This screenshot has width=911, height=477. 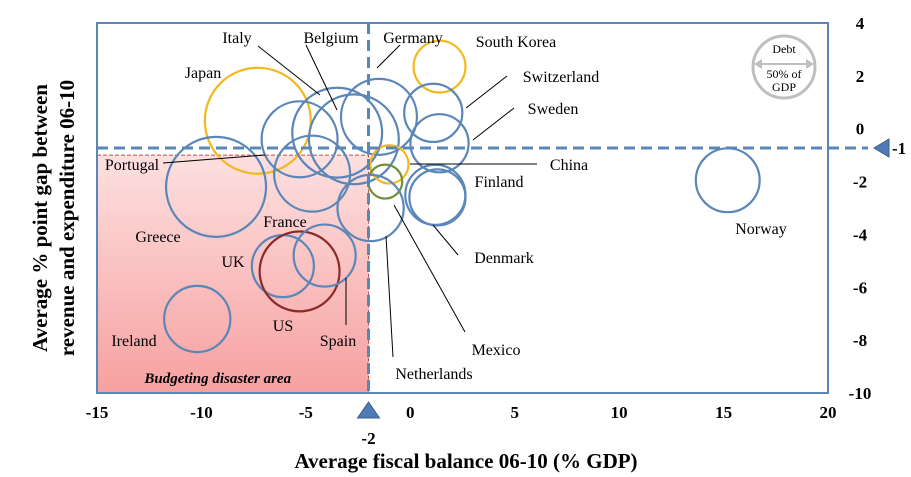 What do you see at coordinates (306, 412) in the screenshot?
I see `x-tick-label: -5` at bounding box center [306, 412].